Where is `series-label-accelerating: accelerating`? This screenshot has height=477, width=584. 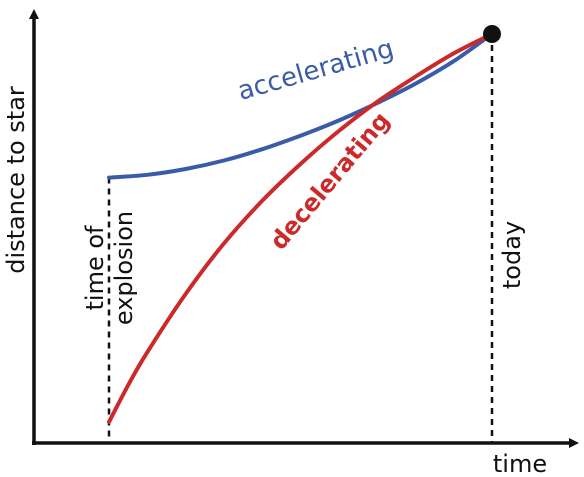 series-label-accelerating: accelerating is located at coordinates (315, 70).